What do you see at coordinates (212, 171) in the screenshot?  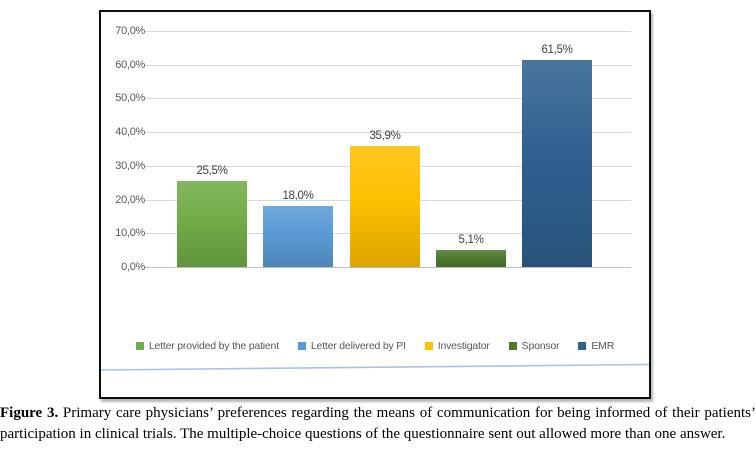 I see `bar-value-label: 25,5%` at bounding box center [212, 171].